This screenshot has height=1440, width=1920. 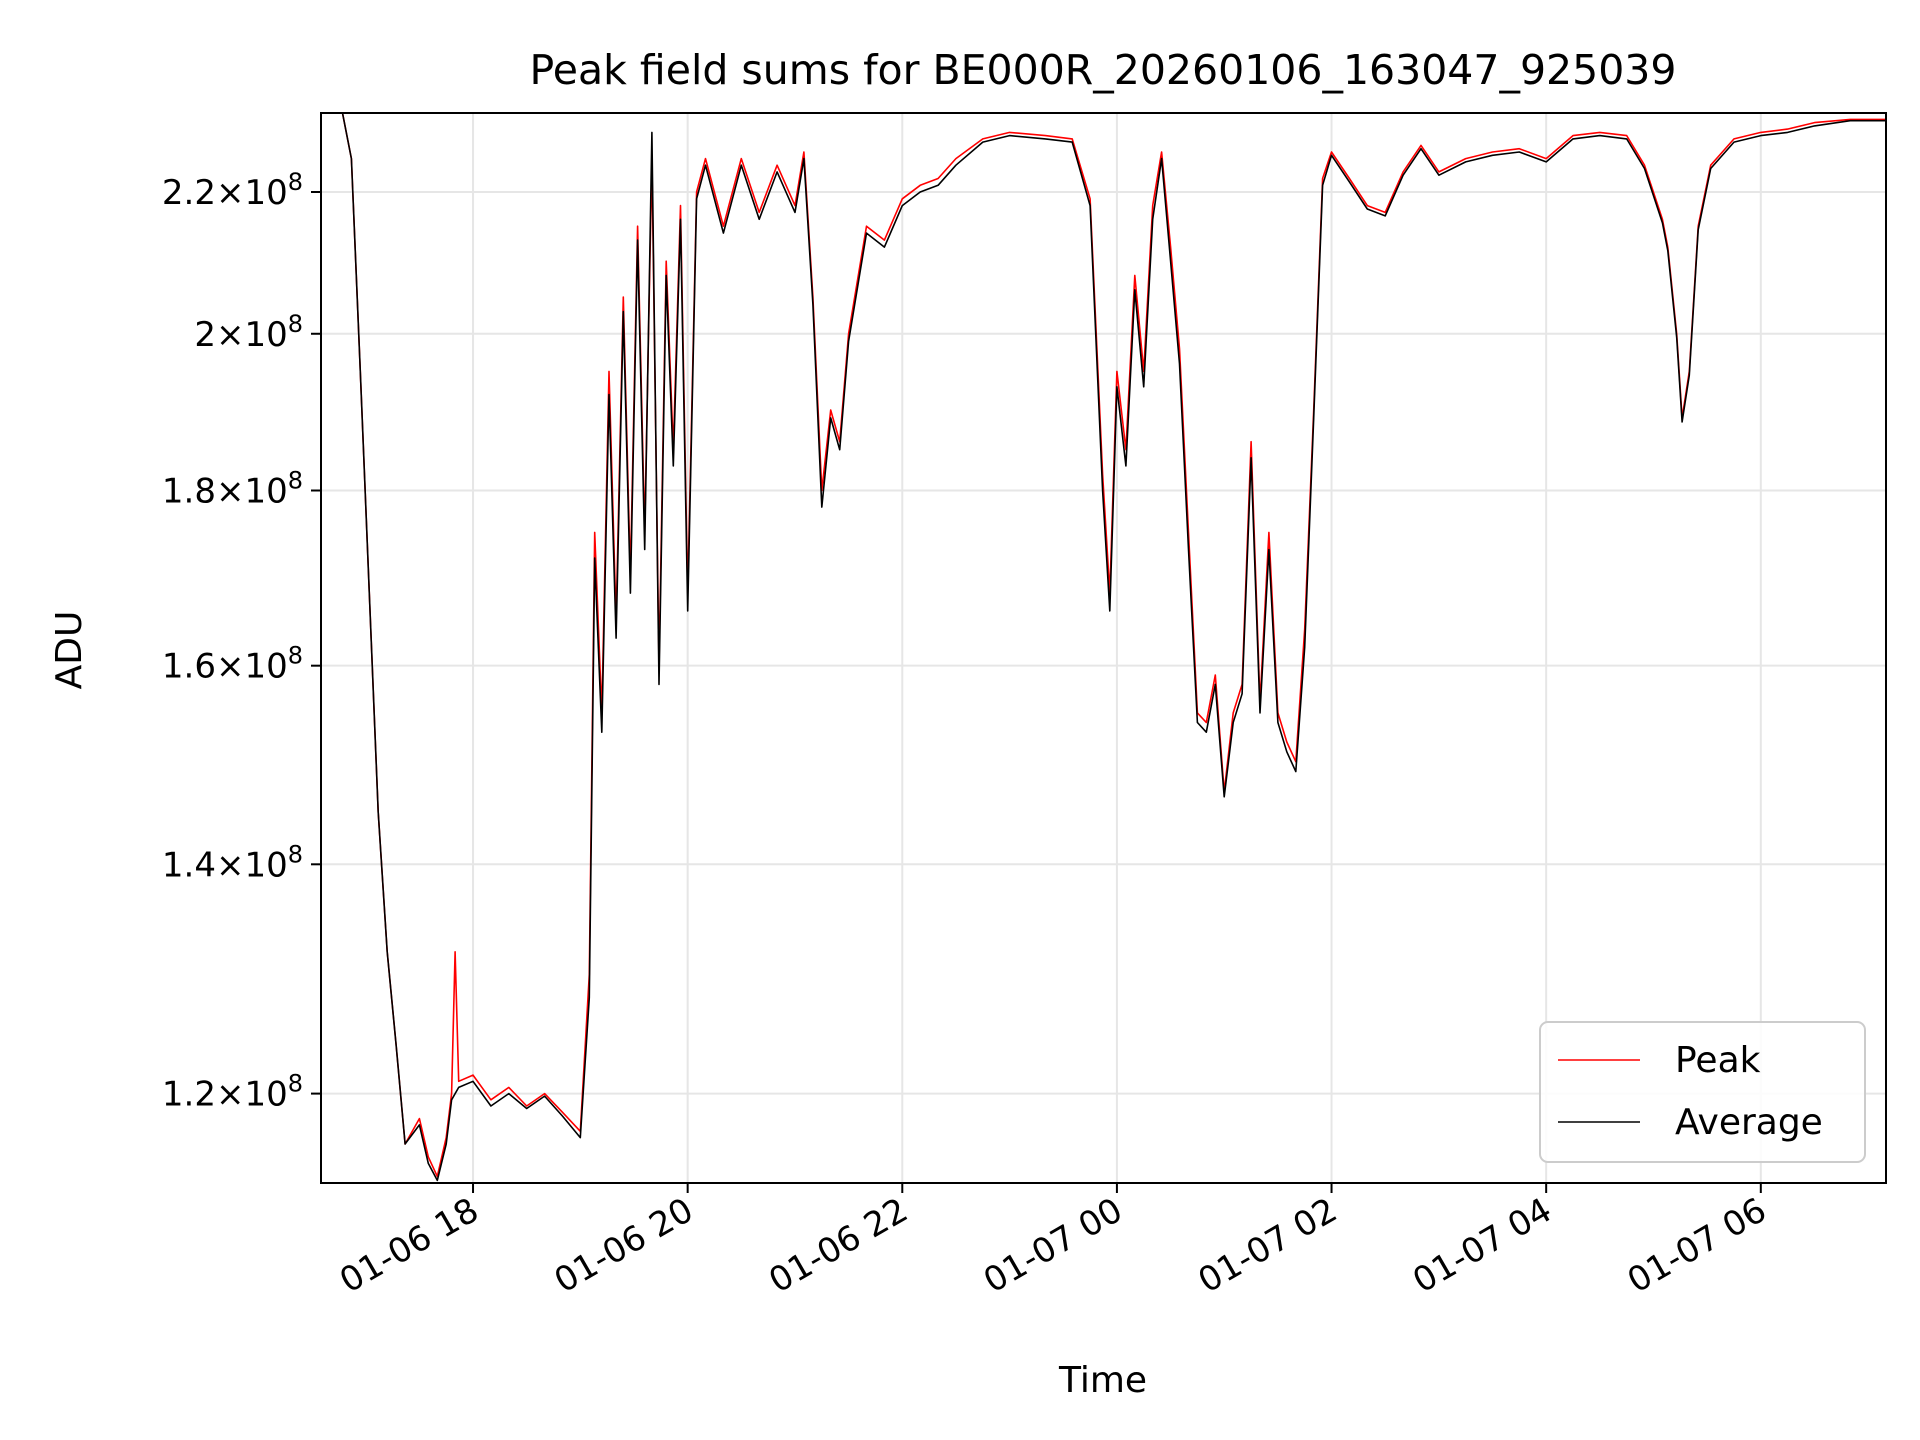 What do you see at coordinates (232, 190) in the screenshot?
I see `y-tick-label: 2.2×108` at bounding box center [232, 190].